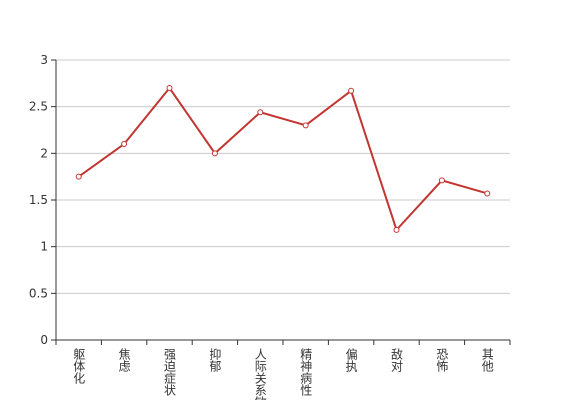 The image size is (567, 400). Describe the element at coordinates (44, 60) in the screenshot. I see `y-tick-label: 3` at that location.